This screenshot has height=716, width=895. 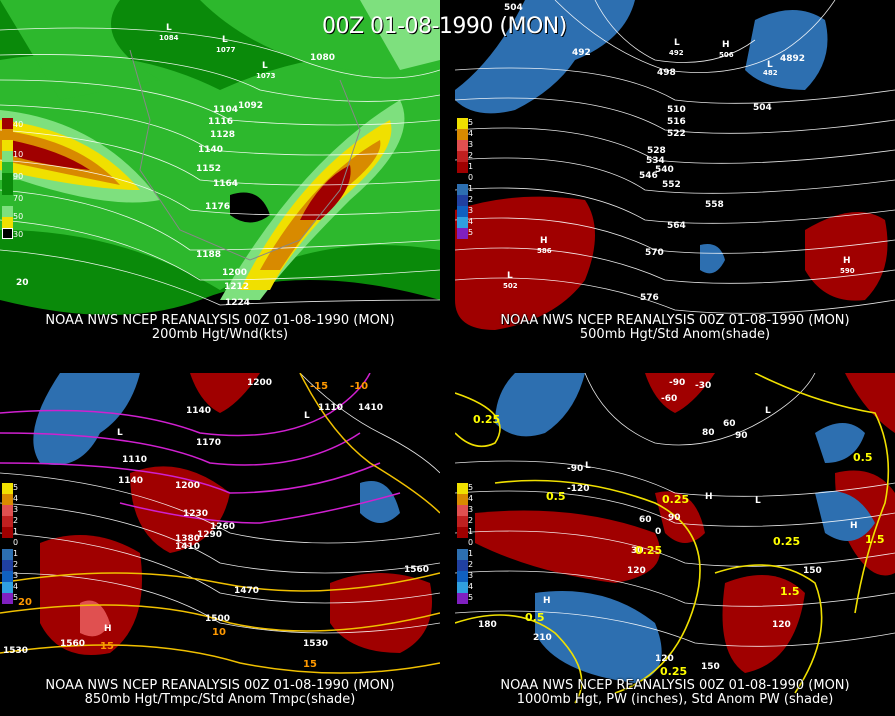 I want to click on svg-text: 1500, so click(x=217, y=619).